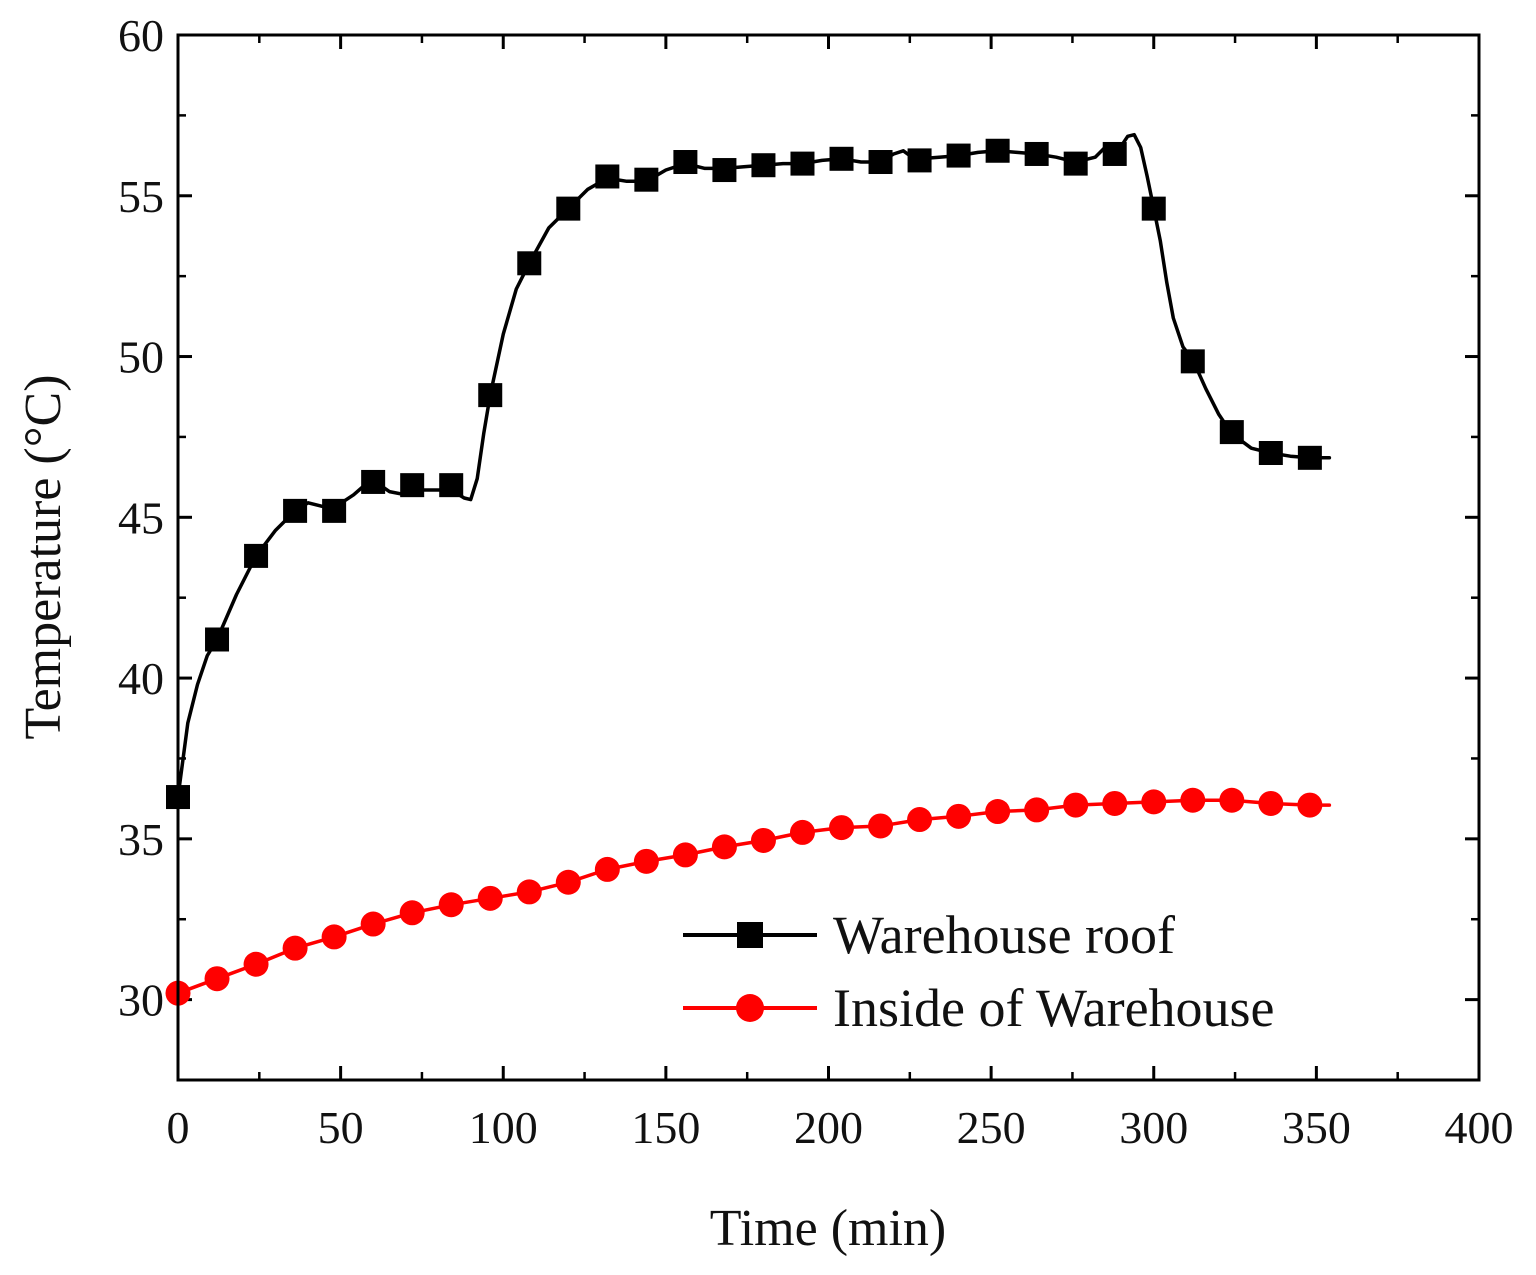 This screenshot has height=1275, width=1536. Describe the element at coordinates (828, 1127) in the screenshot. I see `x-tick-label: 200` at that location.